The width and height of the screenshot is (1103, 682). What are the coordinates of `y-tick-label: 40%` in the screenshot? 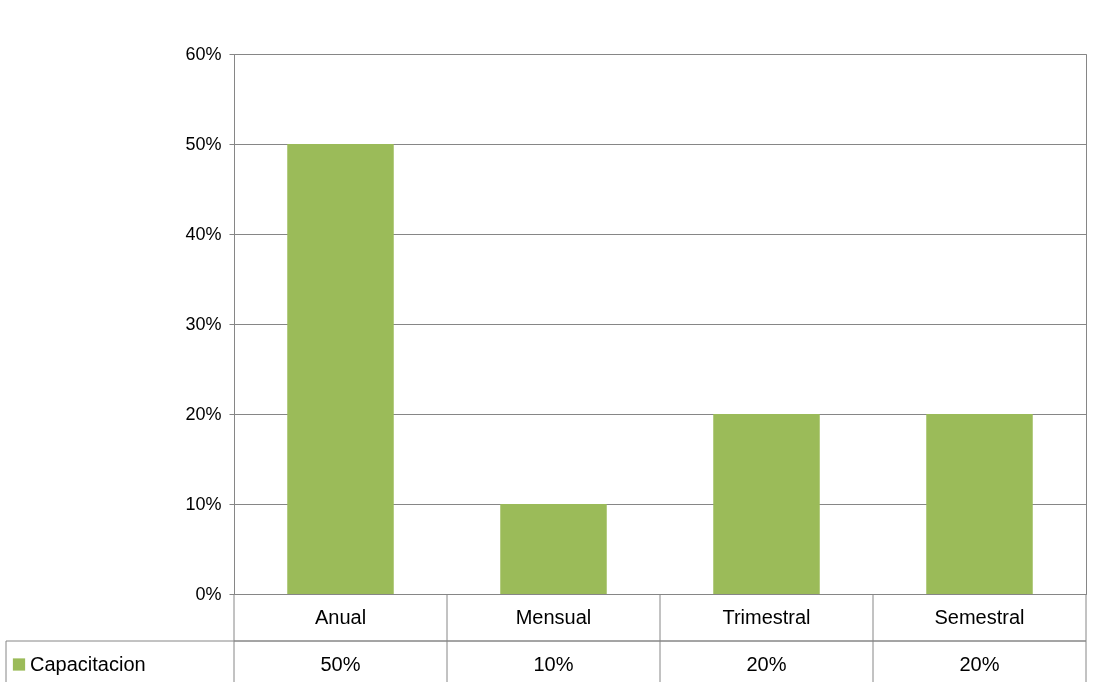 It's located at (203, 233).